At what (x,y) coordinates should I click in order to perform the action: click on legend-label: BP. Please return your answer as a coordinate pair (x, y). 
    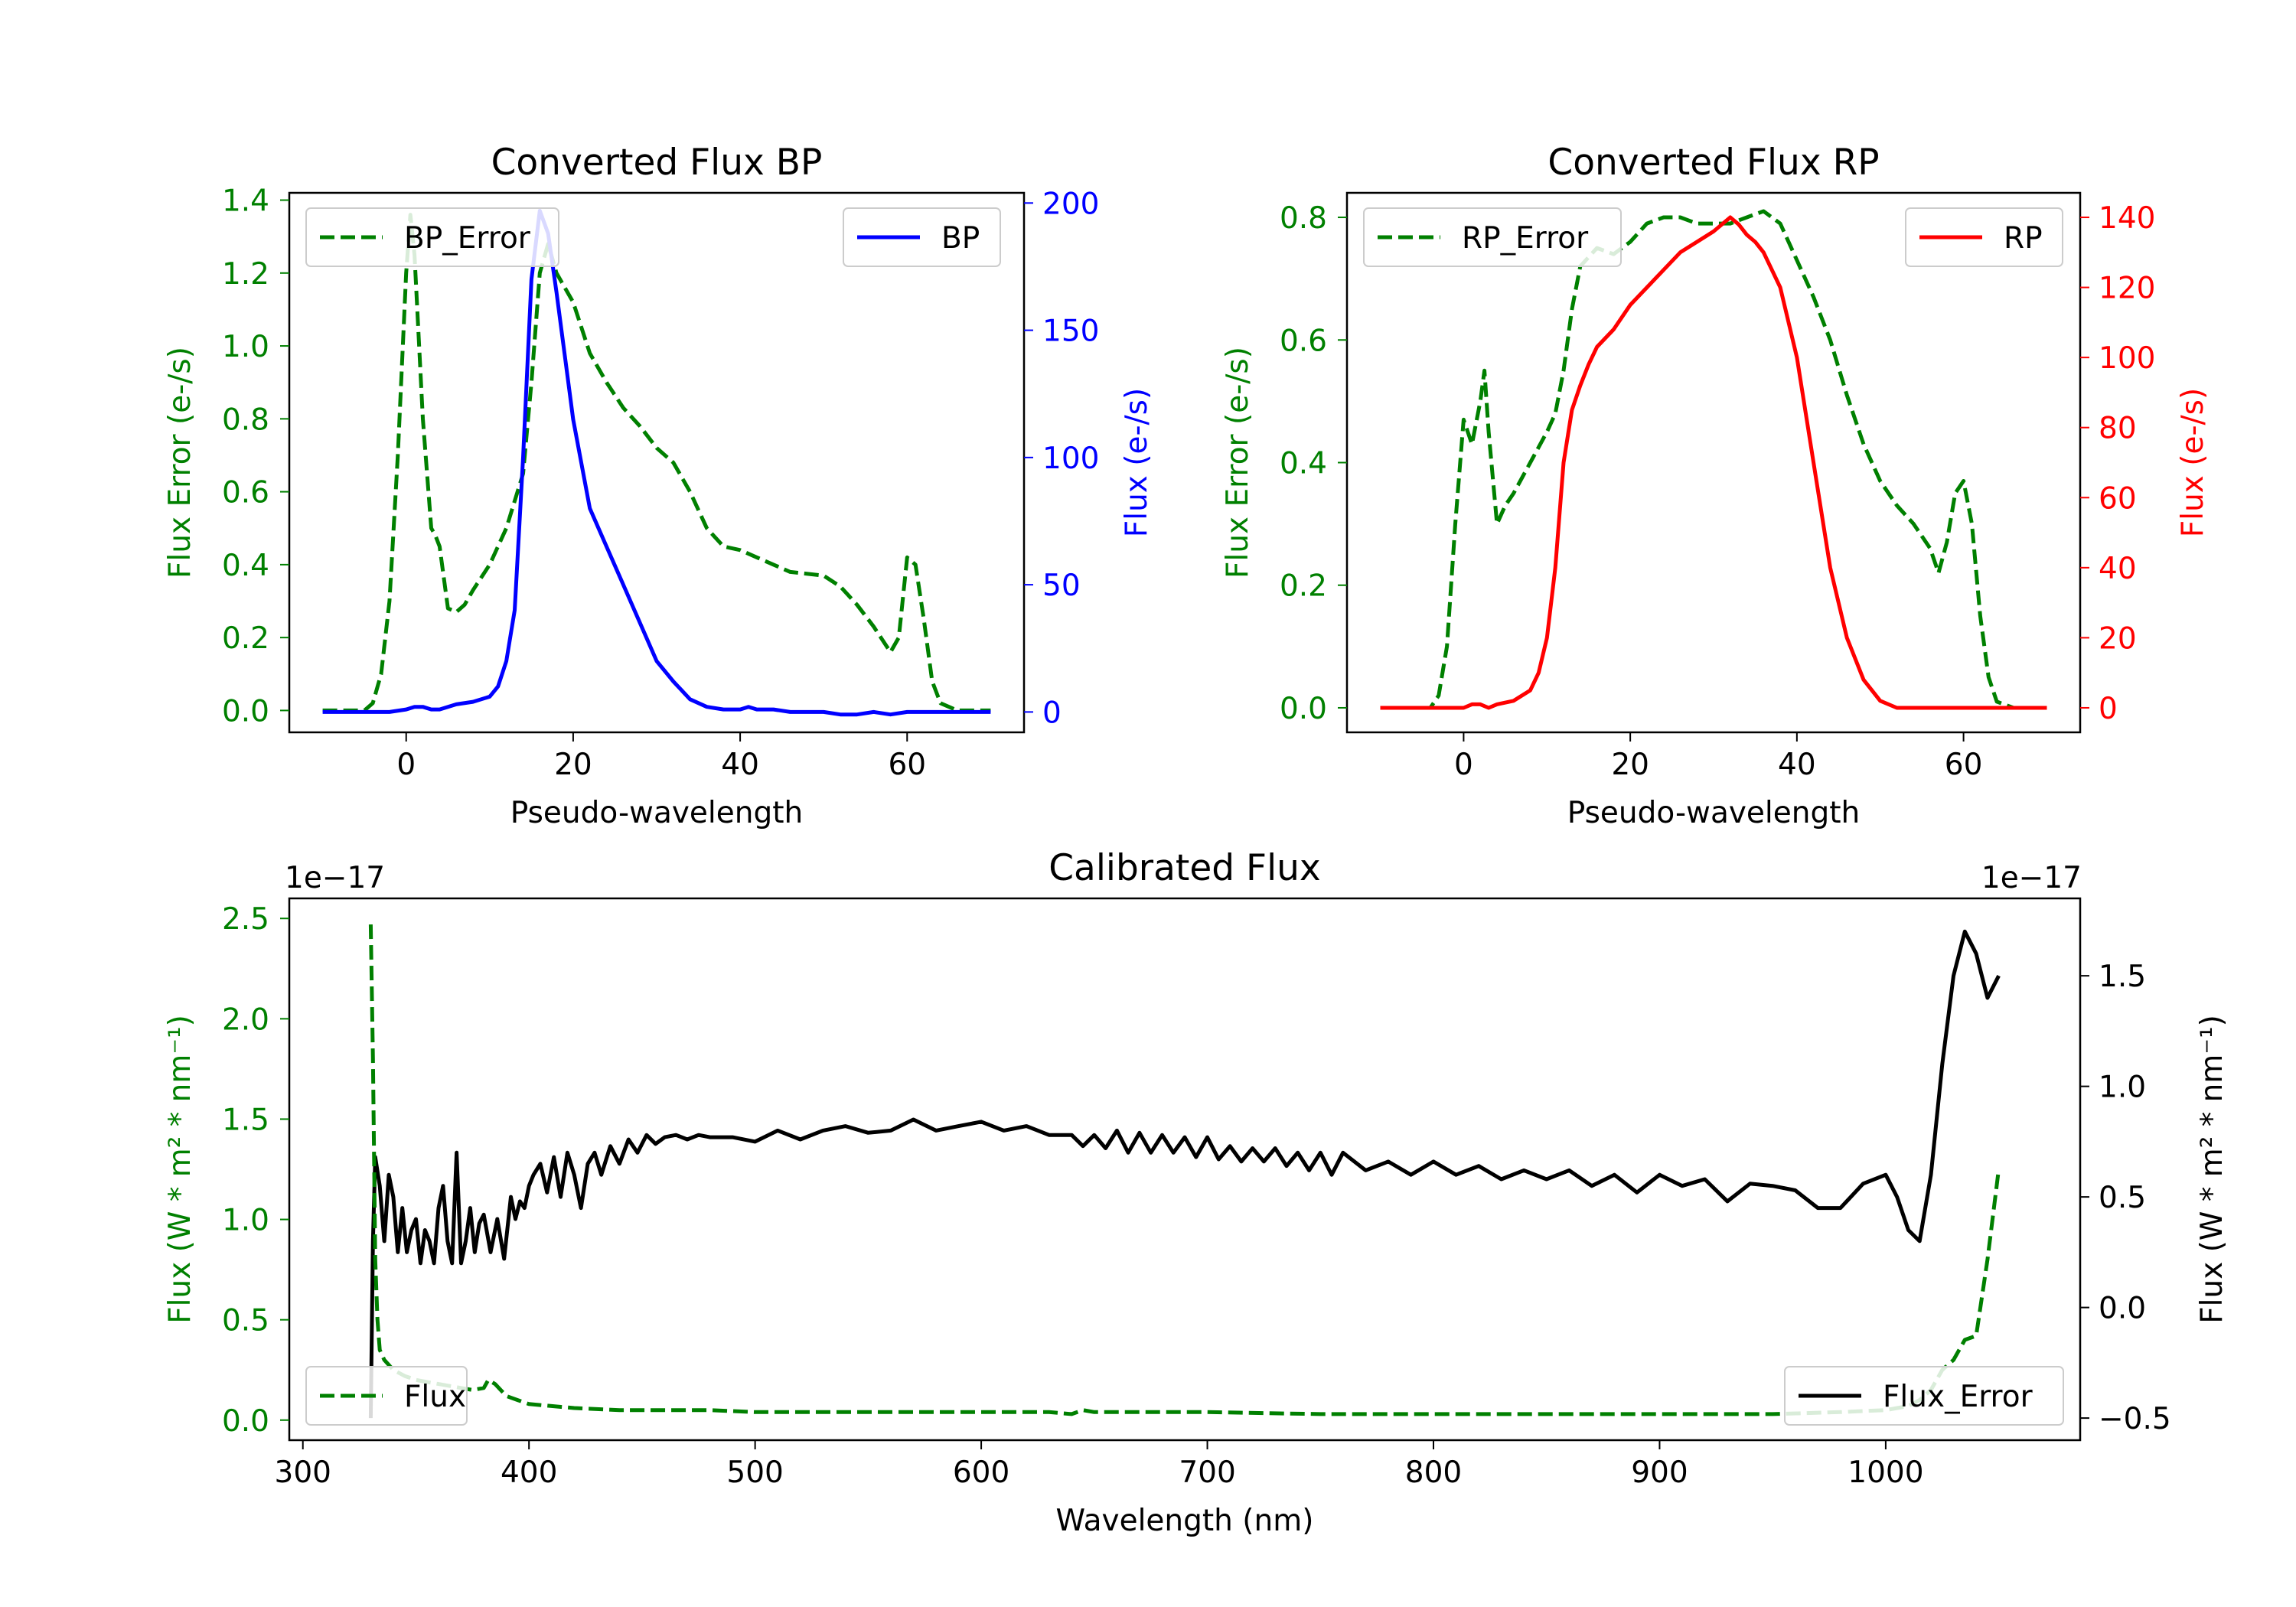
    Looking at the image, I should click on (960, 239).